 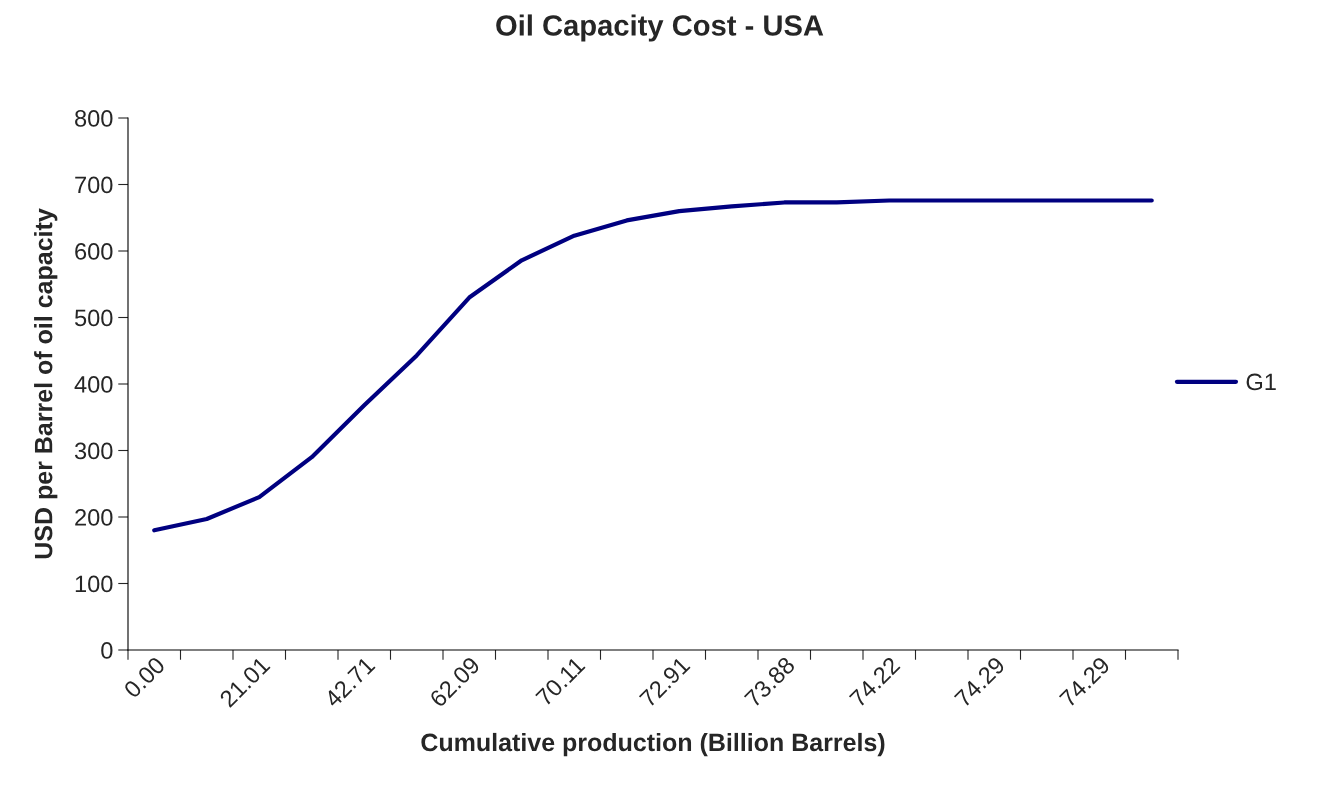 What do you see at coordinates (93, 318) in the screenshot?
I see `y-tick-label: 500` at bounding box center [93, 318].